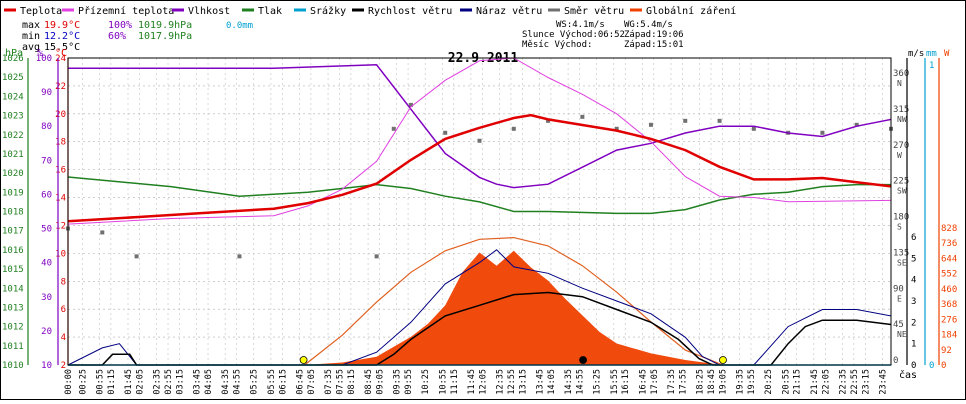 The height and width of the screenshot is (404, 966). Describe the element at coordinates (741, 382) in the screenshot. I see `x-tick-label: 19:35` at that location.